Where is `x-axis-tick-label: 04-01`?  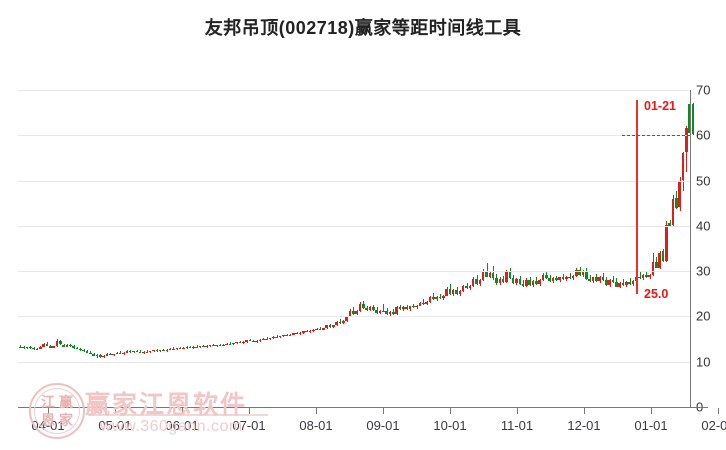
x-axis-tick-label: 04-01 is located at coordinates (48, 425).